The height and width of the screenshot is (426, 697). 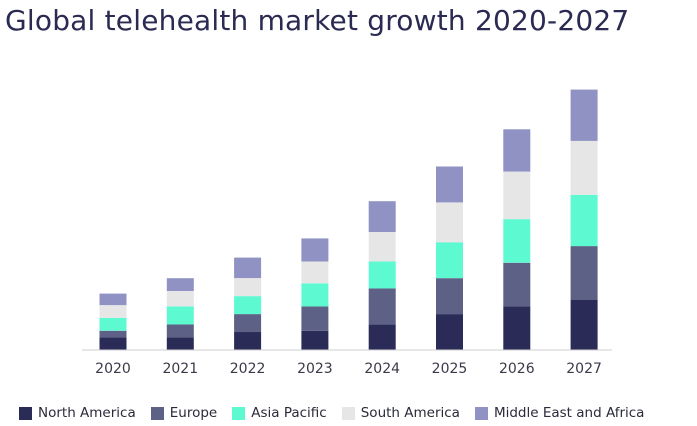 I want to click on legend-label: Middle East and Africa, so click(x=569, y=413).